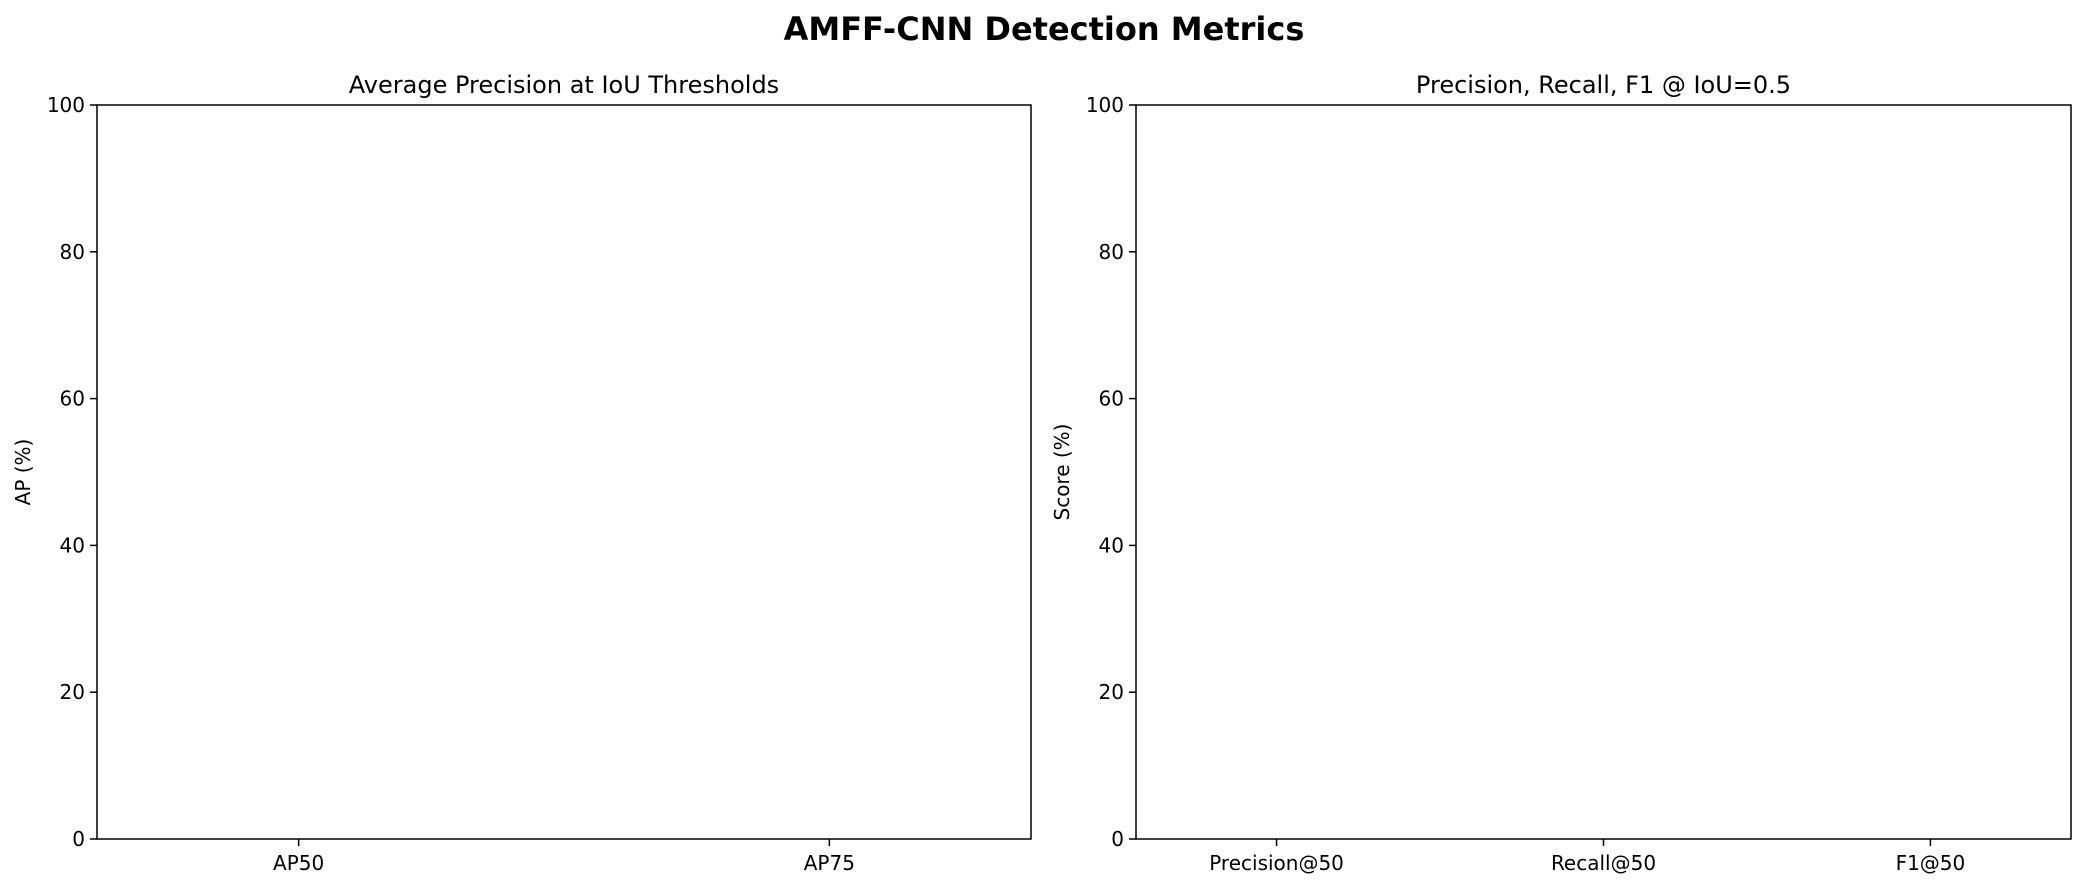 Image resolution: width=2084 pixels, height=888 pixels. Describe the element at coordinates (1117, 839) in the screenshot. I see `prf-chart-ytick-label: 0` at that location.